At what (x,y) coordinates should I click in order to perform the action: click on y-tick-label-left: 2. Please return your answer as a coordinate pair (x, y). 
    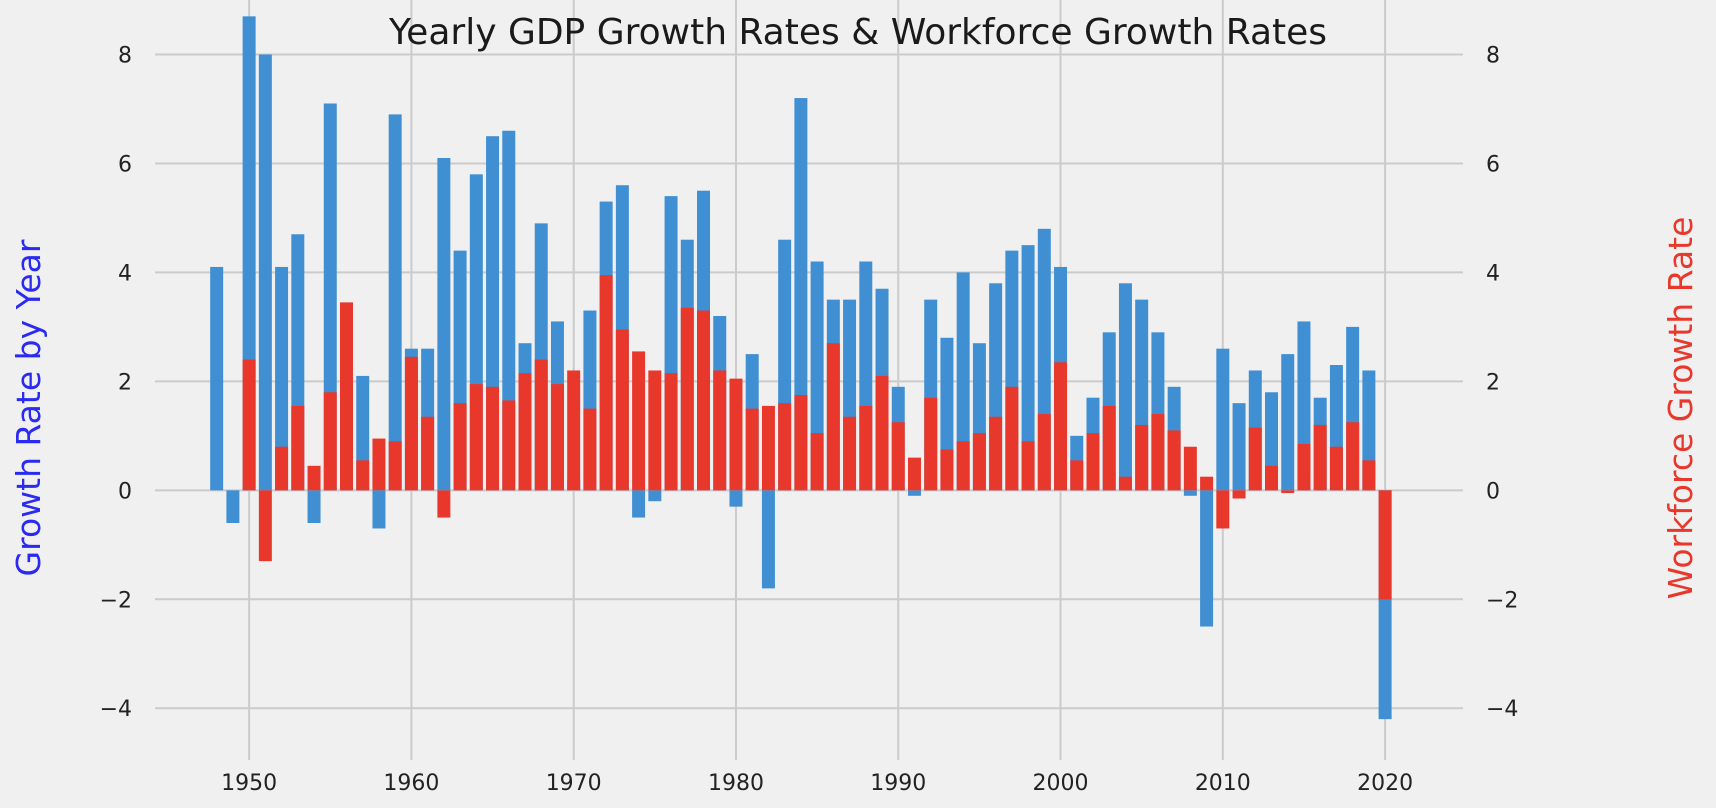
    Looking at the image, I should click on (125, 382).